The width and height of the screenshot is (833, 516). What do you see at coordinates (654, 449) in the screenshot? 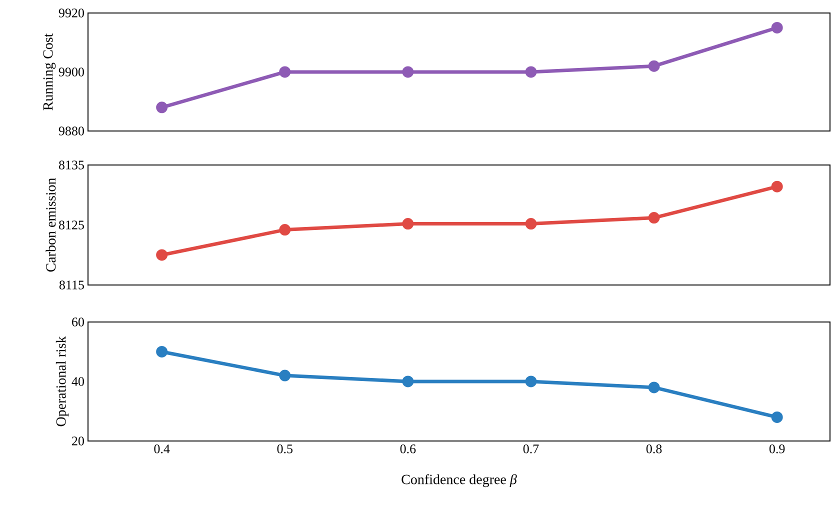
I see `x-tick-label: 0.8` at bounding box center [654, 449].